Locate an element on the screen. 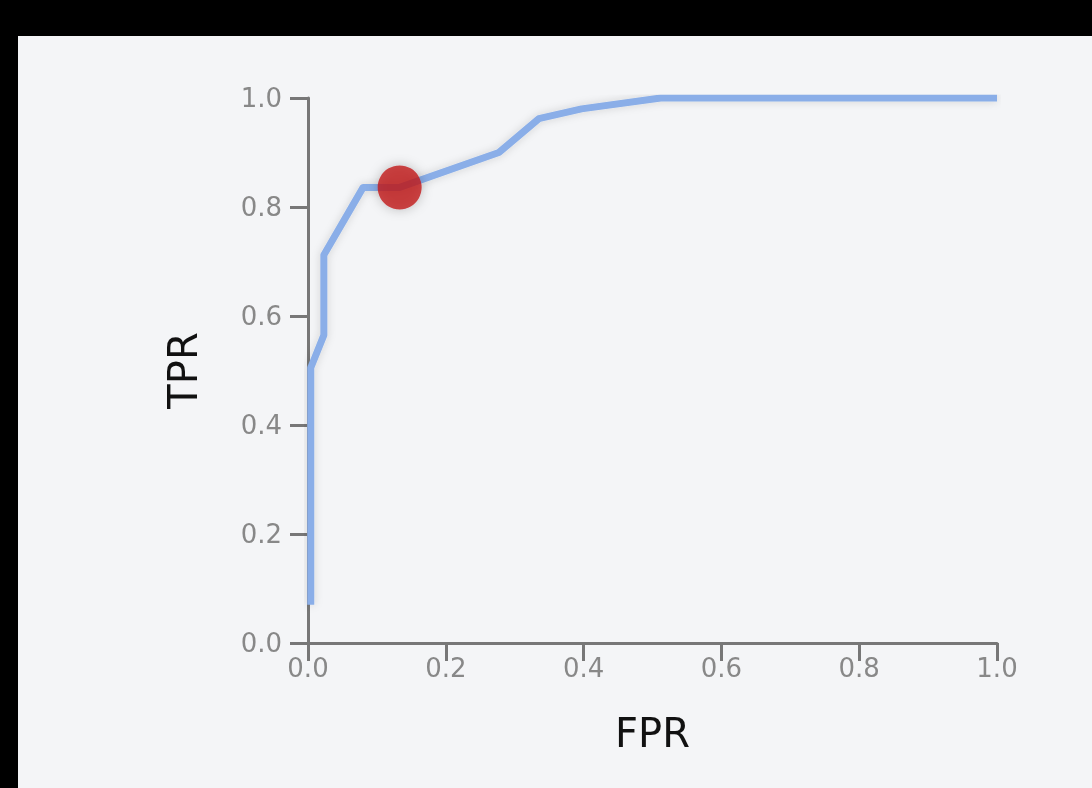 This screenshot has height=788, width=1092. x-tick-label: 0.4 is located at coordinates (583, 668).